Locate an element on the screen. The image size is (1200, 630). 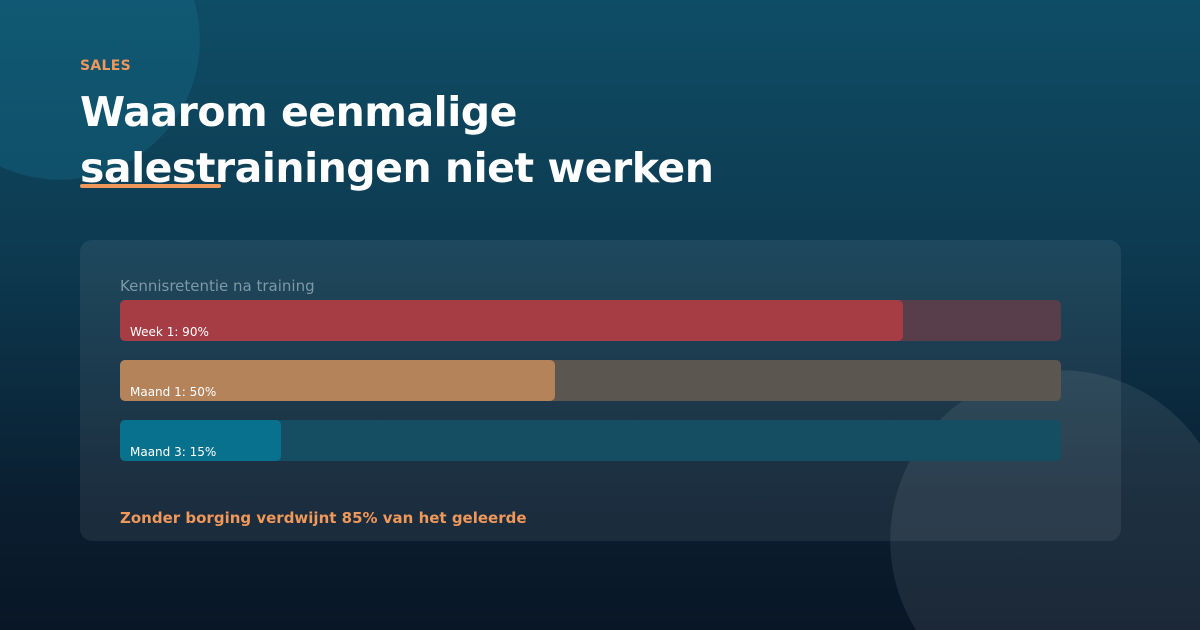
bar-track: Week 1: 90% is located at coordinates (590, 320).